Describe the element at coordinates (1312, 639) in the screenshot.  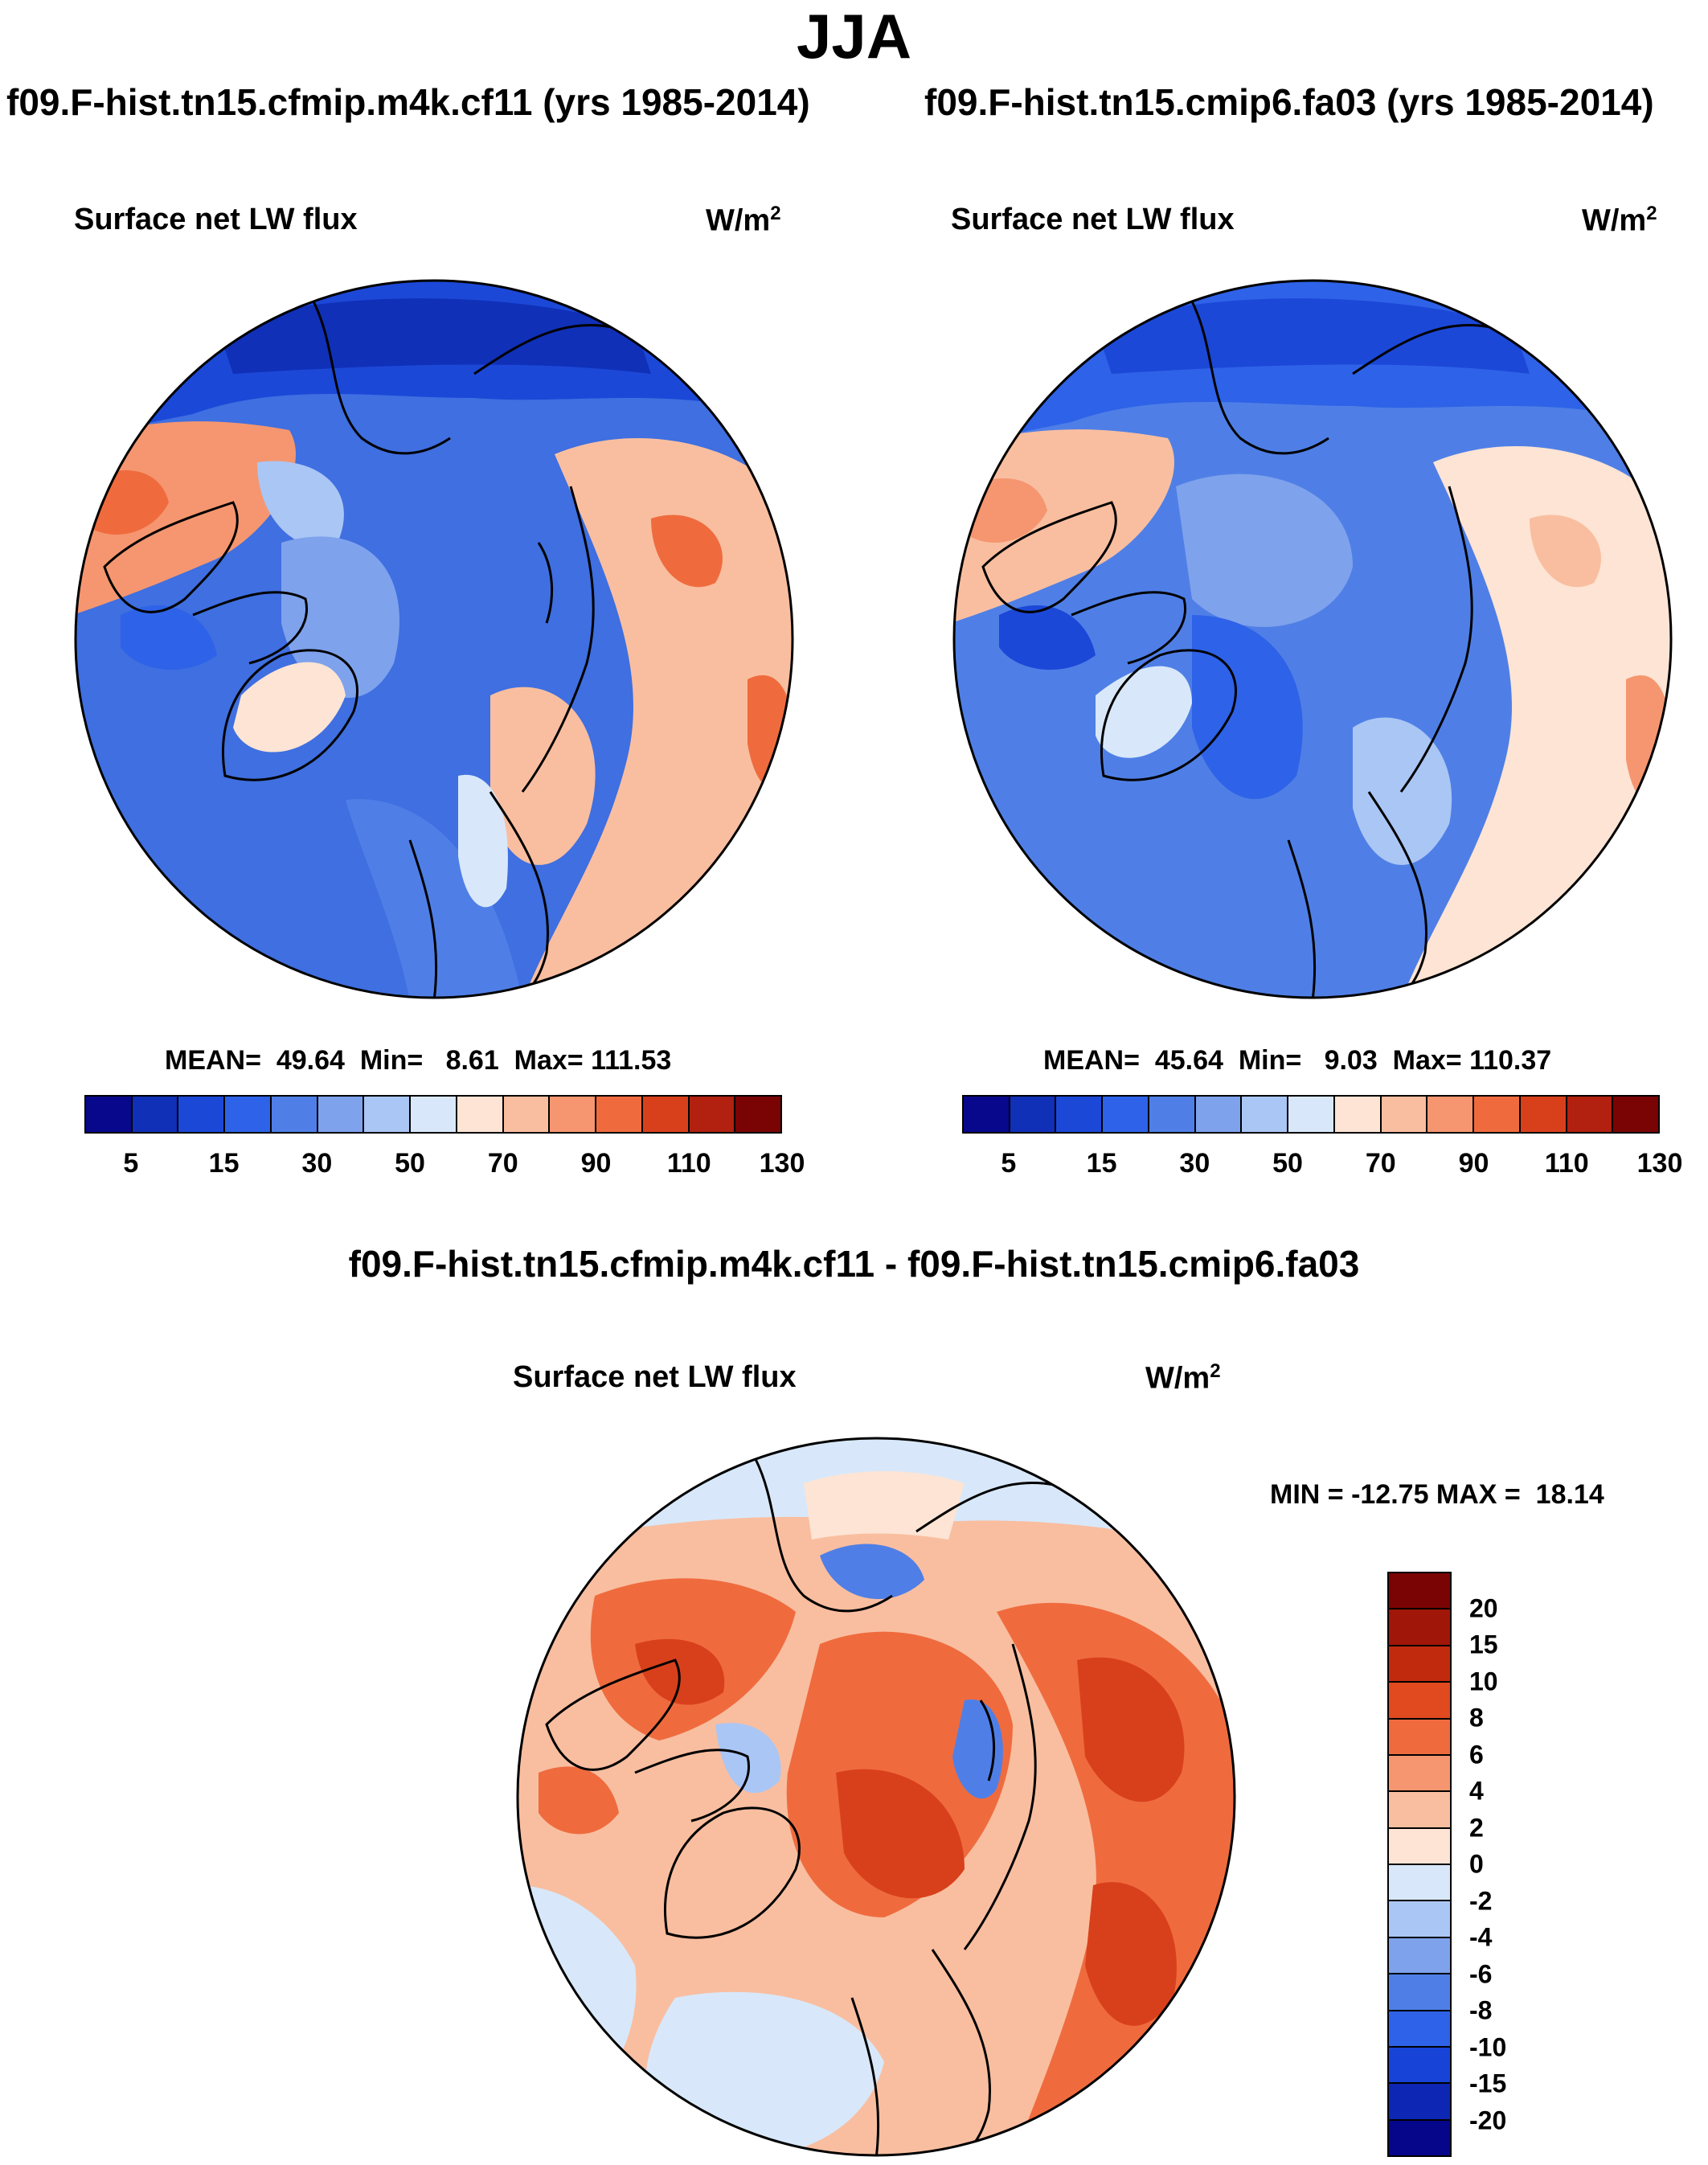
I see `panel2-polar-map` at that location.